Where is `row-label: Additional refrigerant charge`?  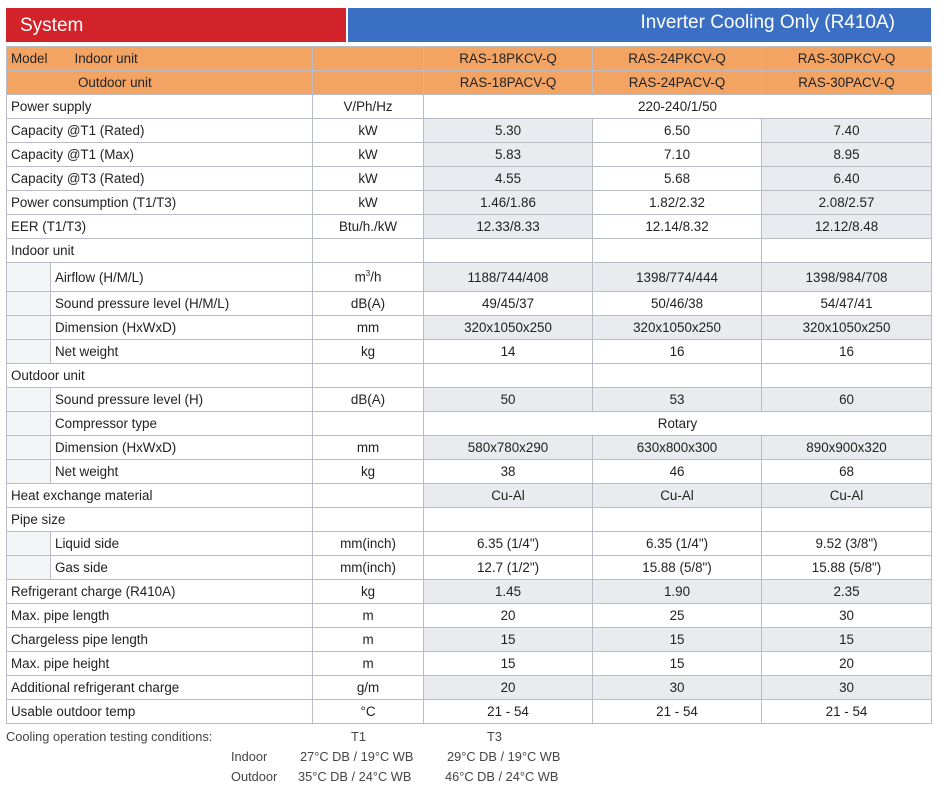 row-label: Additional refrigerant charge is located at coordinates (159, 687).